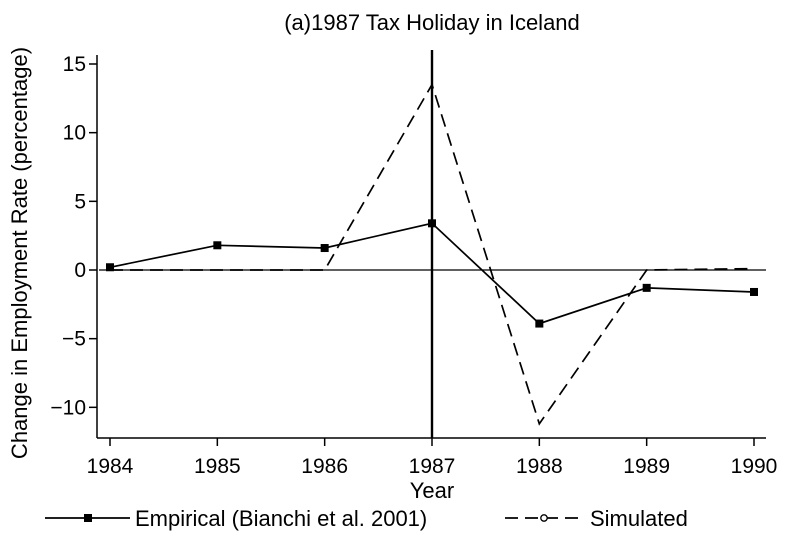  What do you see at coordinates (217, 466) in the screenshot?
I see `x-tick-label: 1985` at bounding box center [217, 466].